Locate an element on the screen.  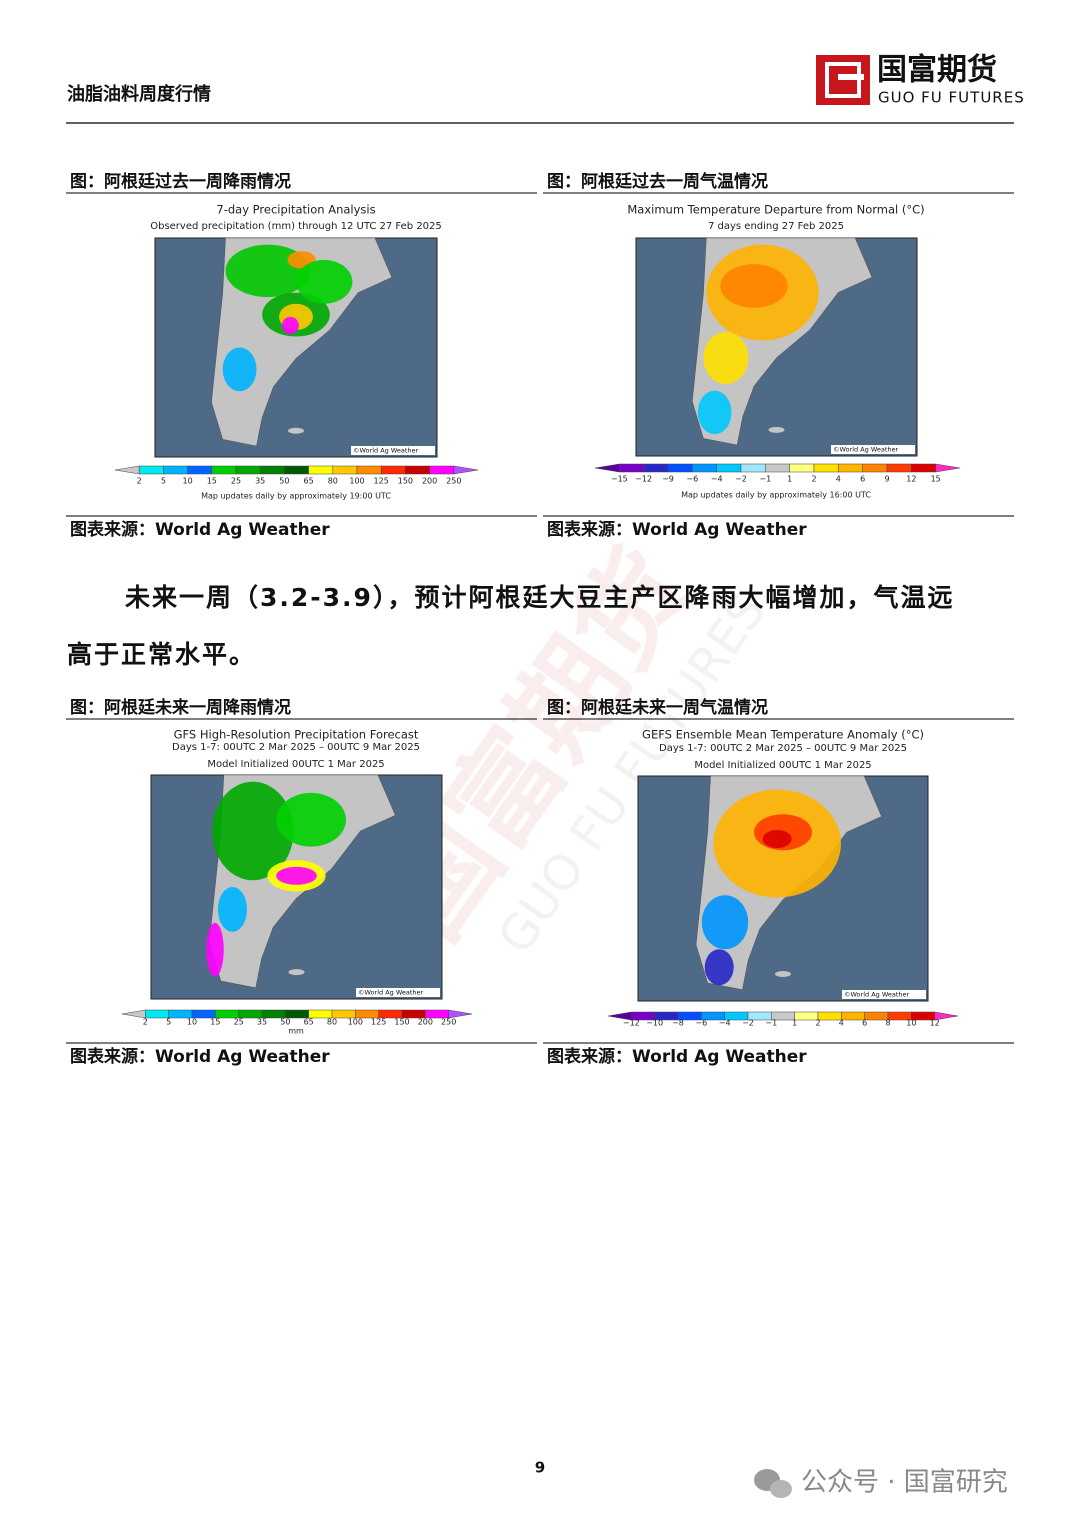
figure-caption: 图：阿根廷过去一周气温情况 is located at coordinates (657, 181).